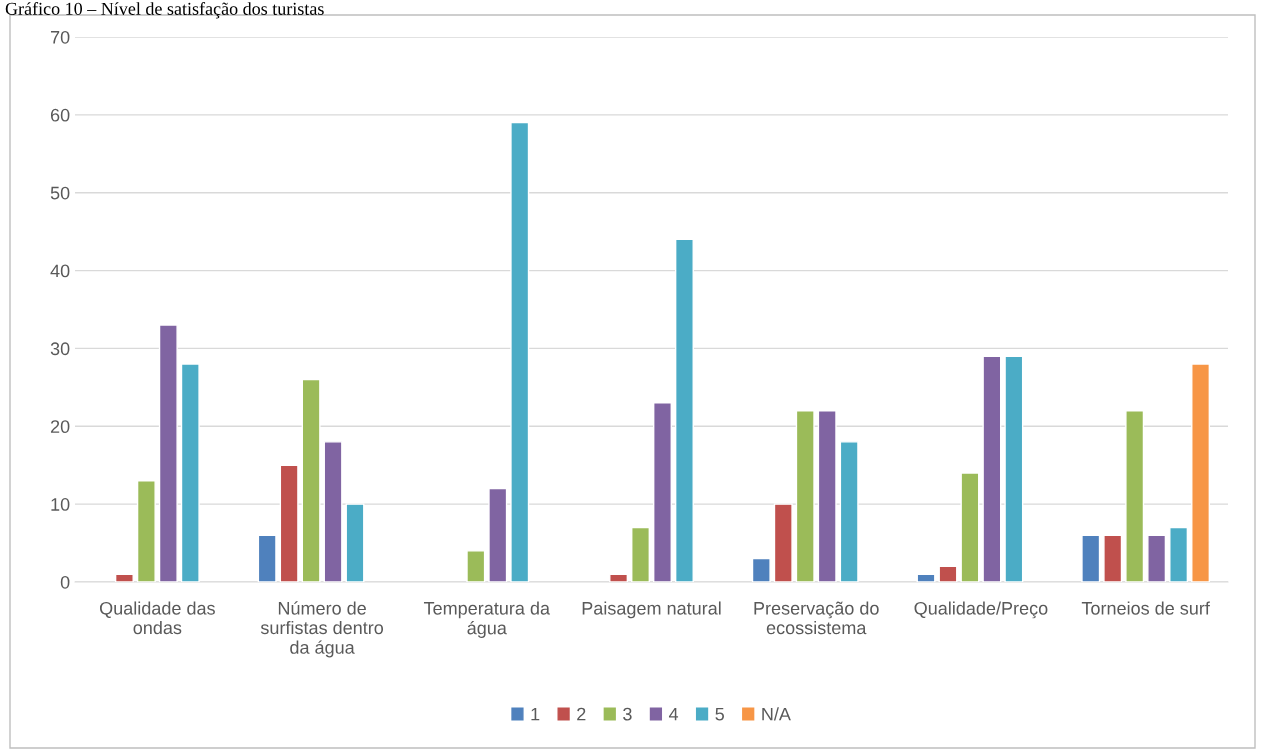  Describe the element at coordinates (1145, 608) in the screenshot. I see `x-tick-label: Torneios de surf` at that location.